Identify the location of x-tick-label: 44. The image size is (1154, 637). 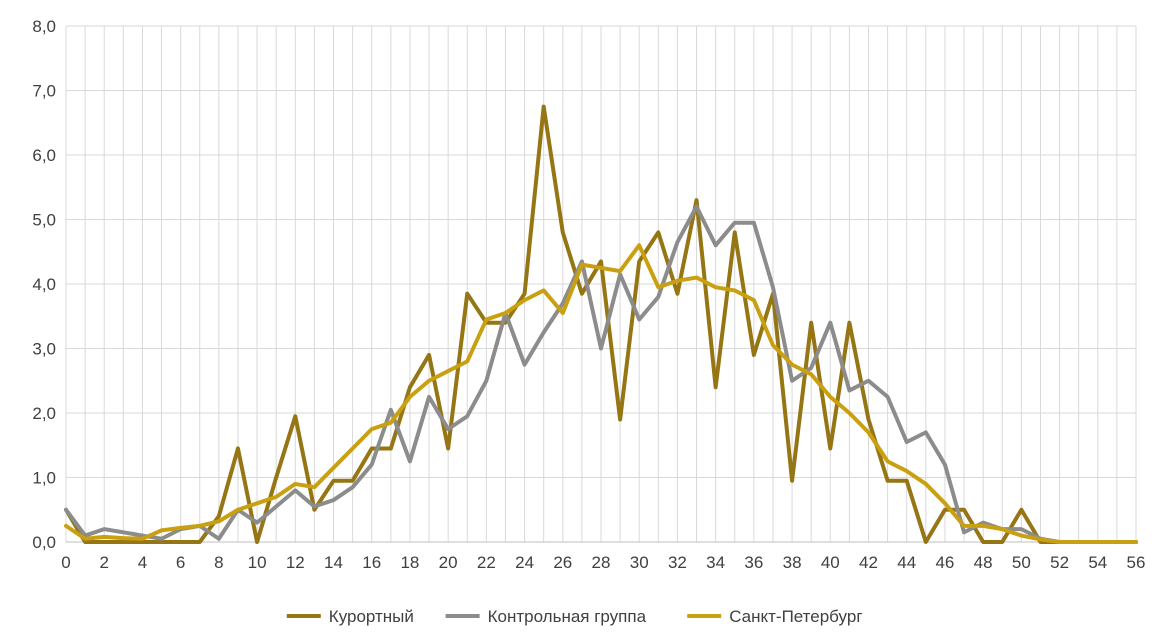
(906, 562).